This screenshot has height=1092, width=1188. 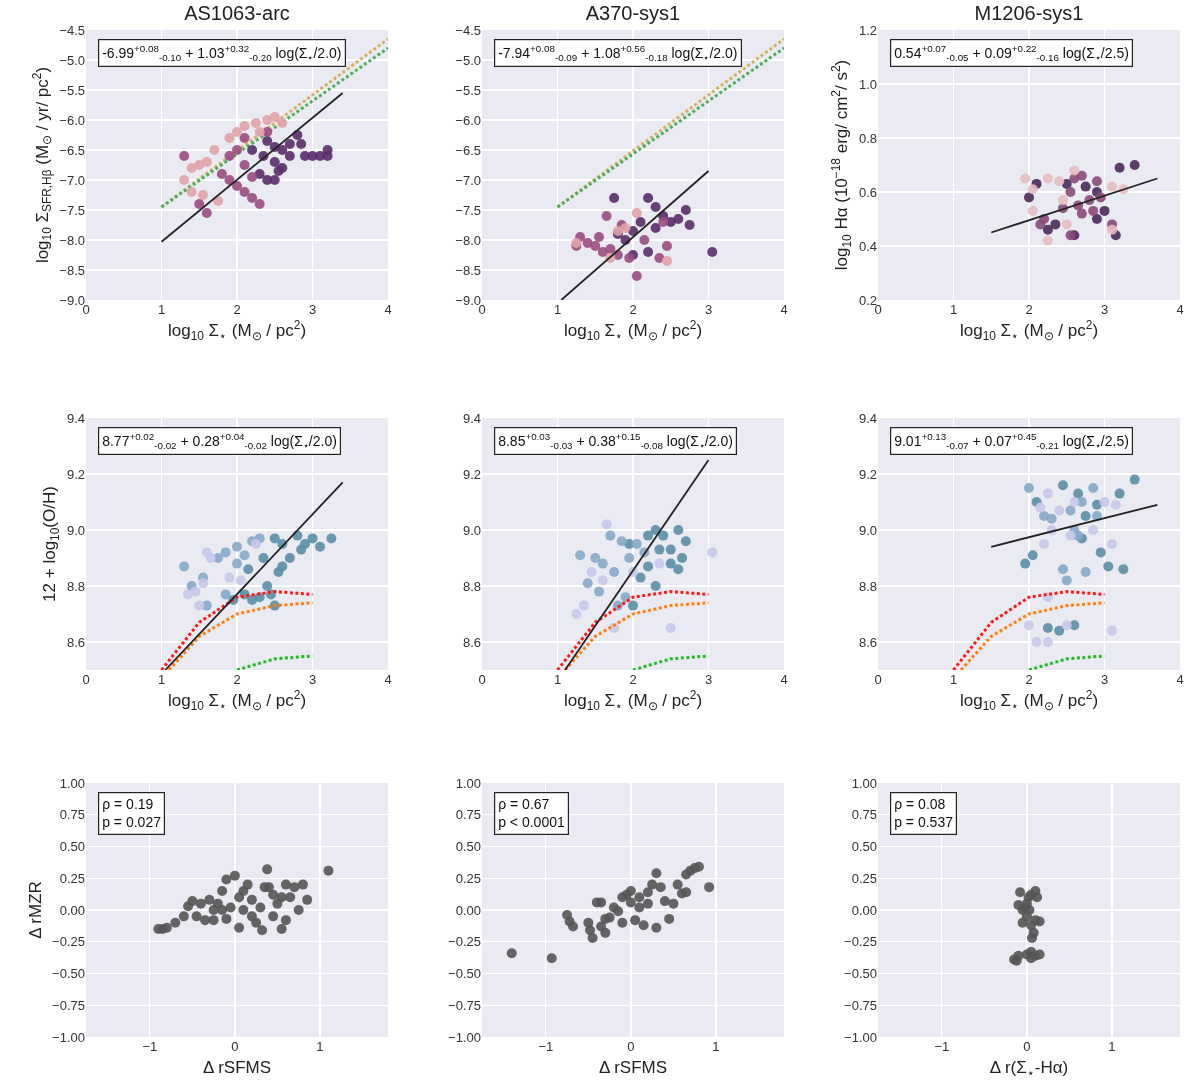 What do you see at coordinates (867, 84) in the screenshot?
I see `y-tick-label: 1.0` at bounding box center [867, 84].